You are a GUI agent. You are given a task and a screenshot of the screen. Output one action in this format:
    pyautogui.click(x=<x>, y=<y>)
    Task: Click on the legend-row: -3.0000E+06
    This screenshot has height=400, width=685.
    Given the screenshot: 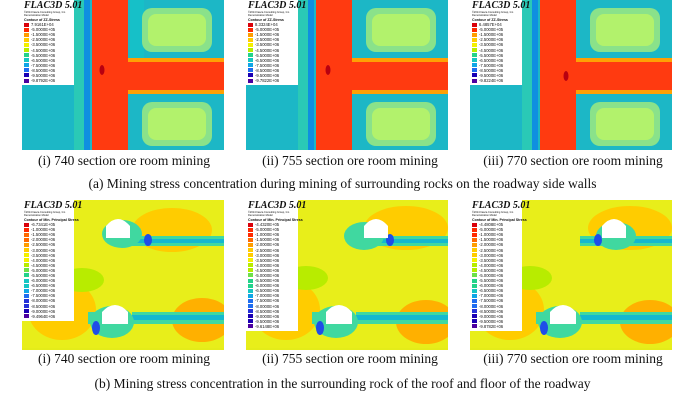 What is the action you would take?
    pyautogui.click(x=48, y=250)
    